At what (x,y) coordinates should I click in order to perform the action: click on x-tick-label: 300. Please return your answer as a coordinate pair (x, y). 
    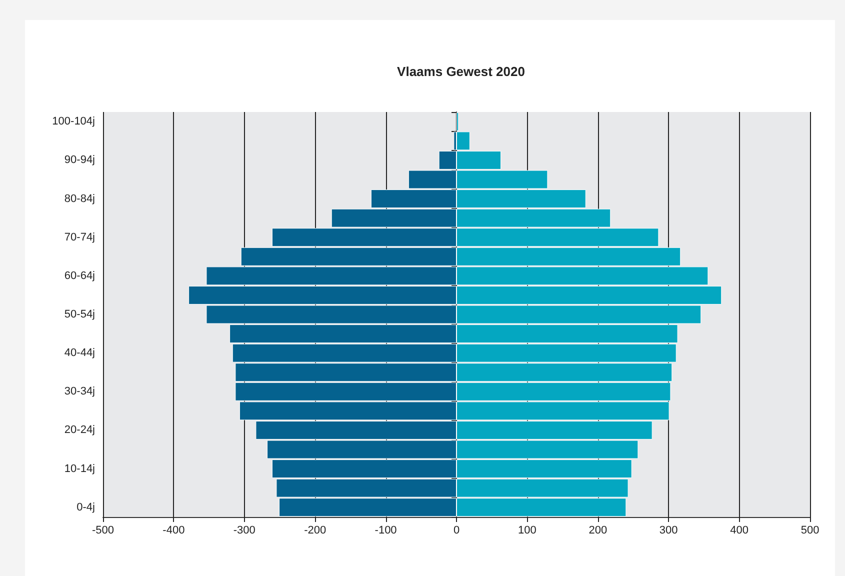
    Looking at the image, I should click on (668, 530).